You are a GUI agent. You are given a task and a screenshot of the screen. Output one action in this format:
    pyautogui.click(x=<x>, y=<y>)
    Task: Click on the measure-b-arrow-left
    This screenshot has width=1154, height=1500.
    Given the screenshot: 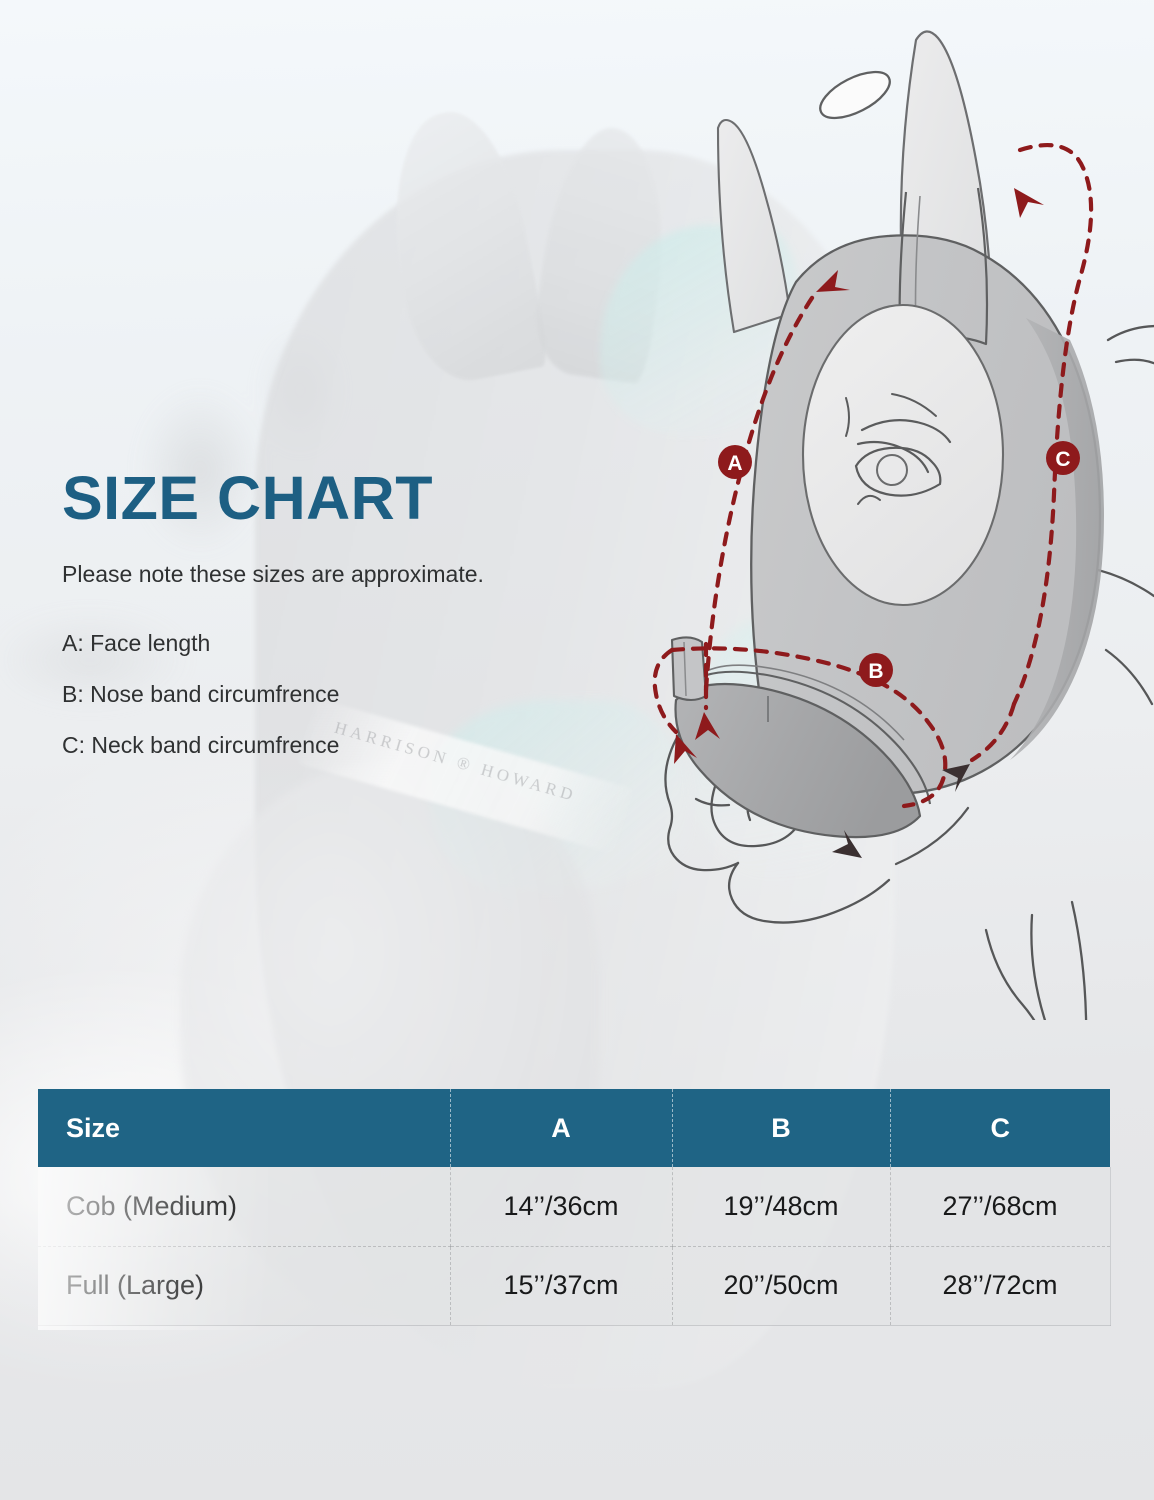 What is the action you would take?
    pyautogui.click(x=685, y=749)
    